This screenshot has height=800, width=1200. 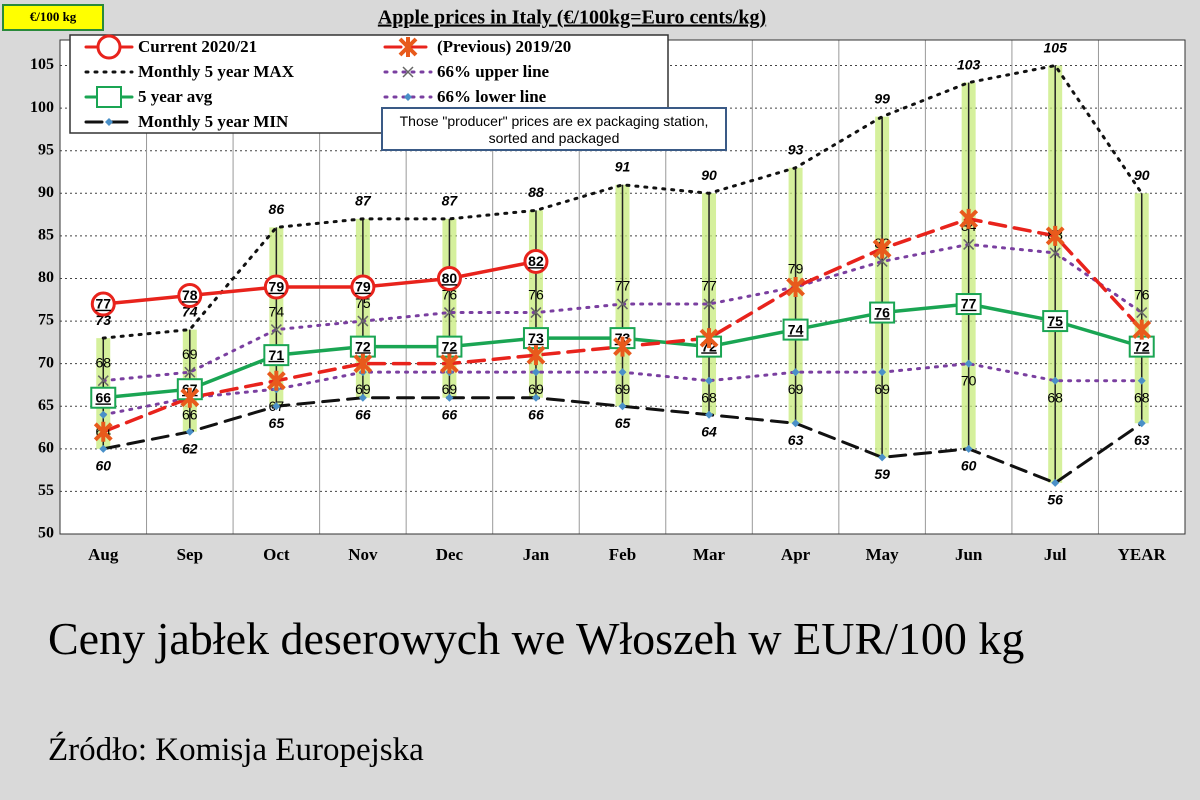 What do you see at coordinates (492, 96) in the screenshot?
I see `legend-label: 66% lower line` at bounding box center [492, 96].